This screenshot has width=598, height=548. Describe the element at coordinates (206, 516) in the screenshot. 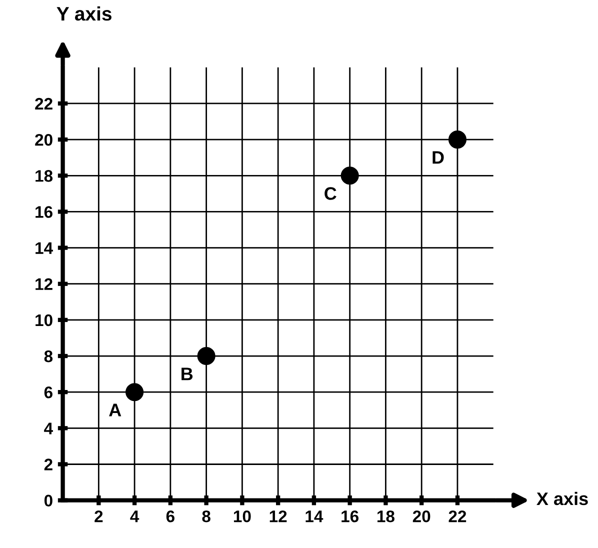

I see `x-tick-label: 8` at that location.